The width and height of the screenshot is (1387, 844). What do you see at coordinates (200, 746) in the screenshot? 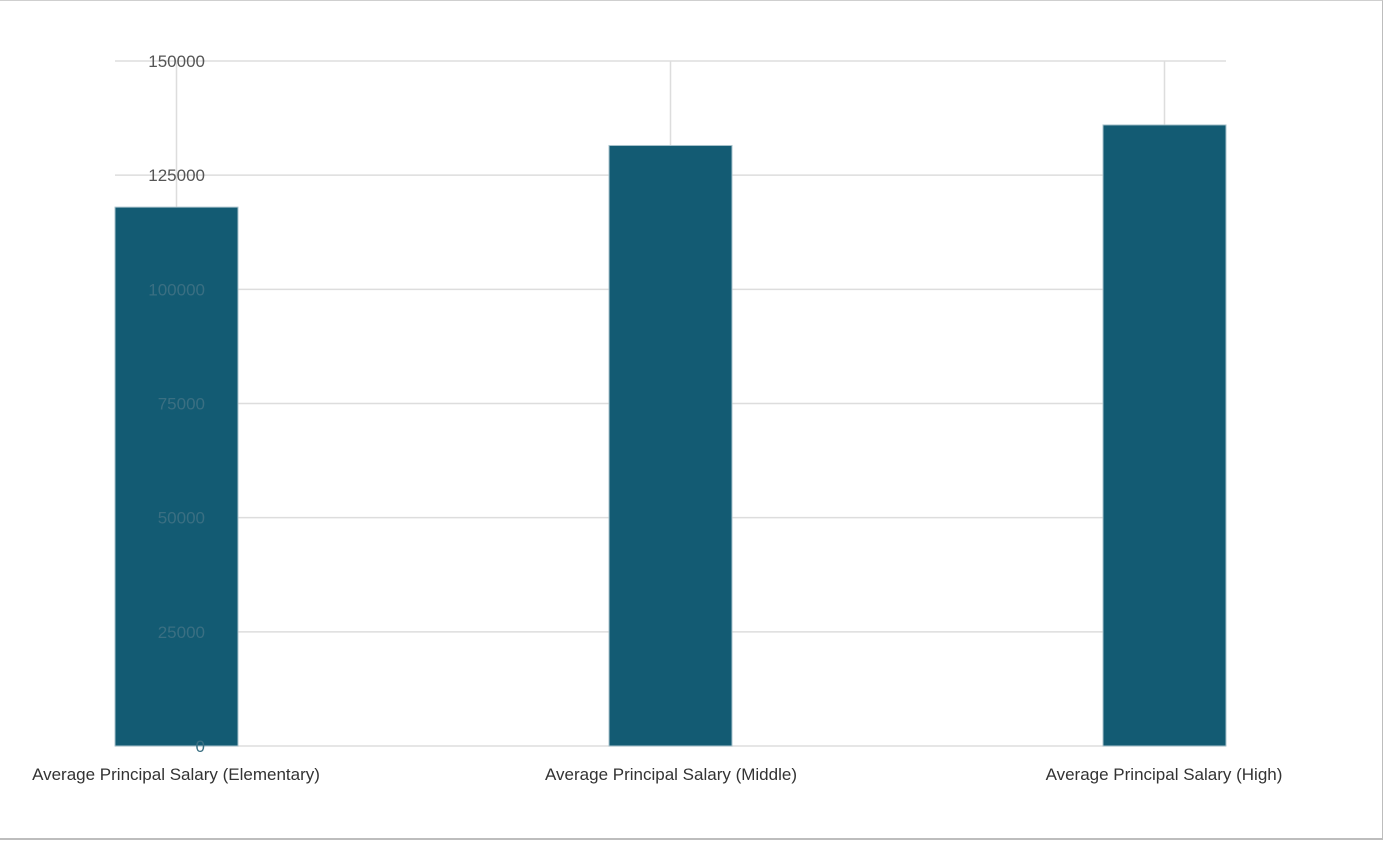
I see `y-tick-label: 0` at bounding box center [200, 746].